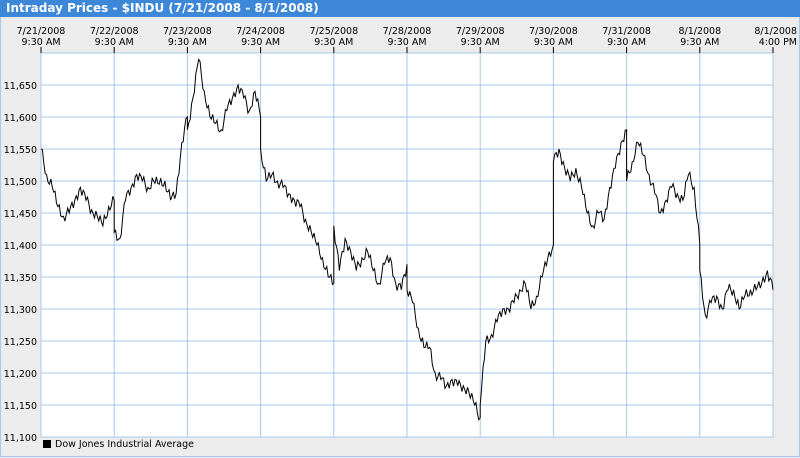 This screenshot has height=458, width=800. Describe the element at coordinates (20, 214) in the screenshot. I see `y-tick-label: 11,450` at that location.